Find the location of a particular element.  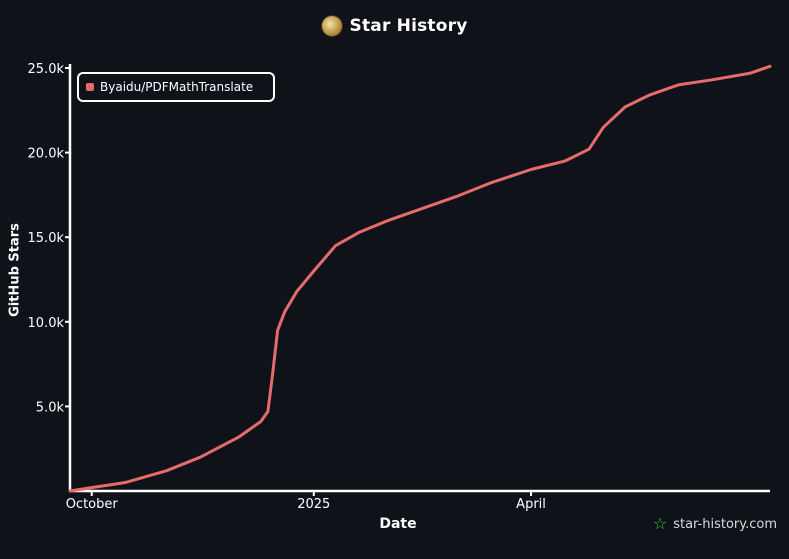

repo-avatar-icon is located at coordinates (331, 26).